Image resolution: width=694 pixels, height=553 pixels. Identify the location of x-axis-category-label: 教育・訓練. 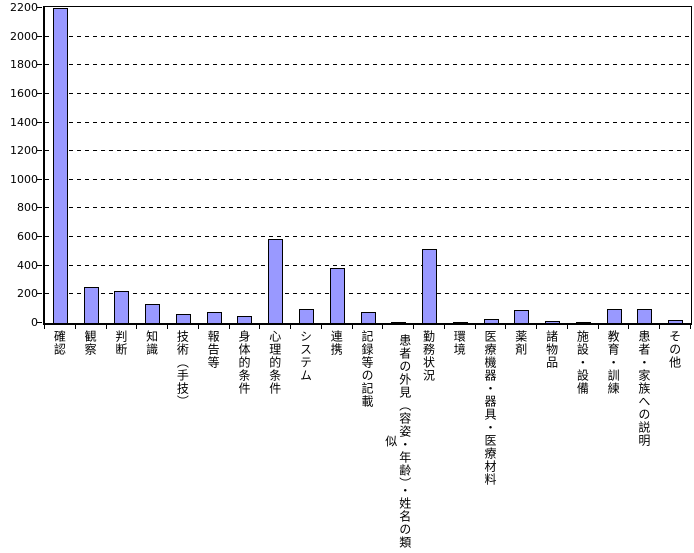
(613, 362).